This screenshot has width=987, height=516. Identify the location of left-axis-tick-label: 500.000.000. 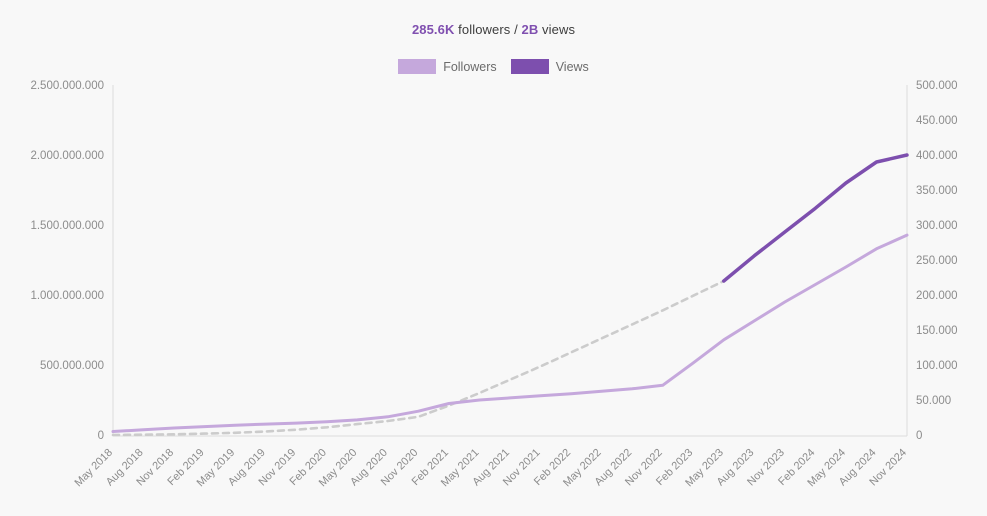
(72, 366).